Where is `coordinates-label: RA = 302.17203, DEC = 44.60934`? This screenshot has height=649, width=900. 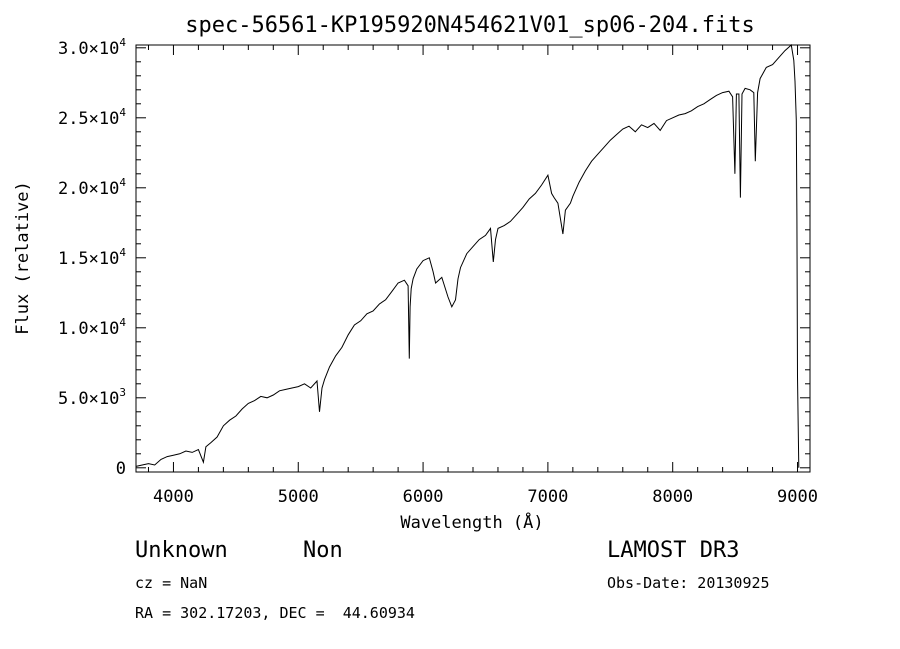 coordinates-label: RA = 302.17203, DEC = 44.60934 is located at coordinates (275, 613).